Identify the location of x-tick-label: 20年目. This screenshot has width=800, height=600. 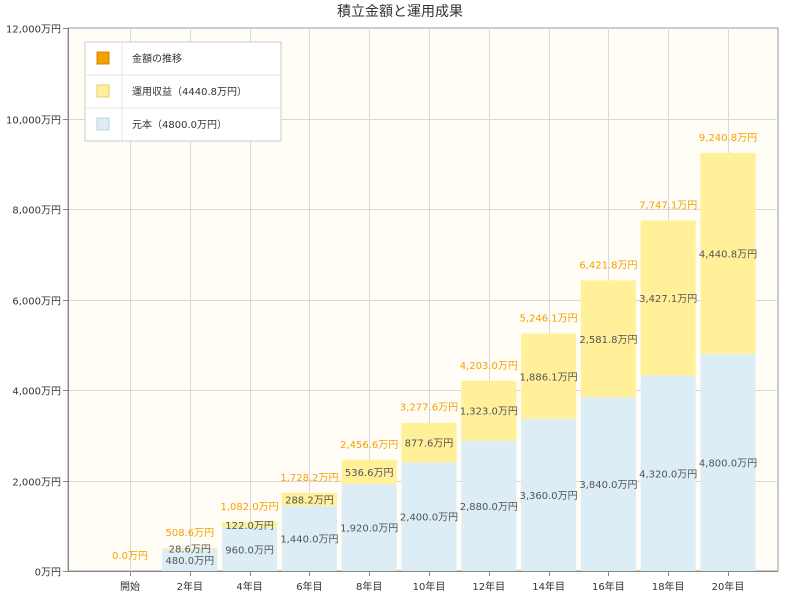
(728, 586).